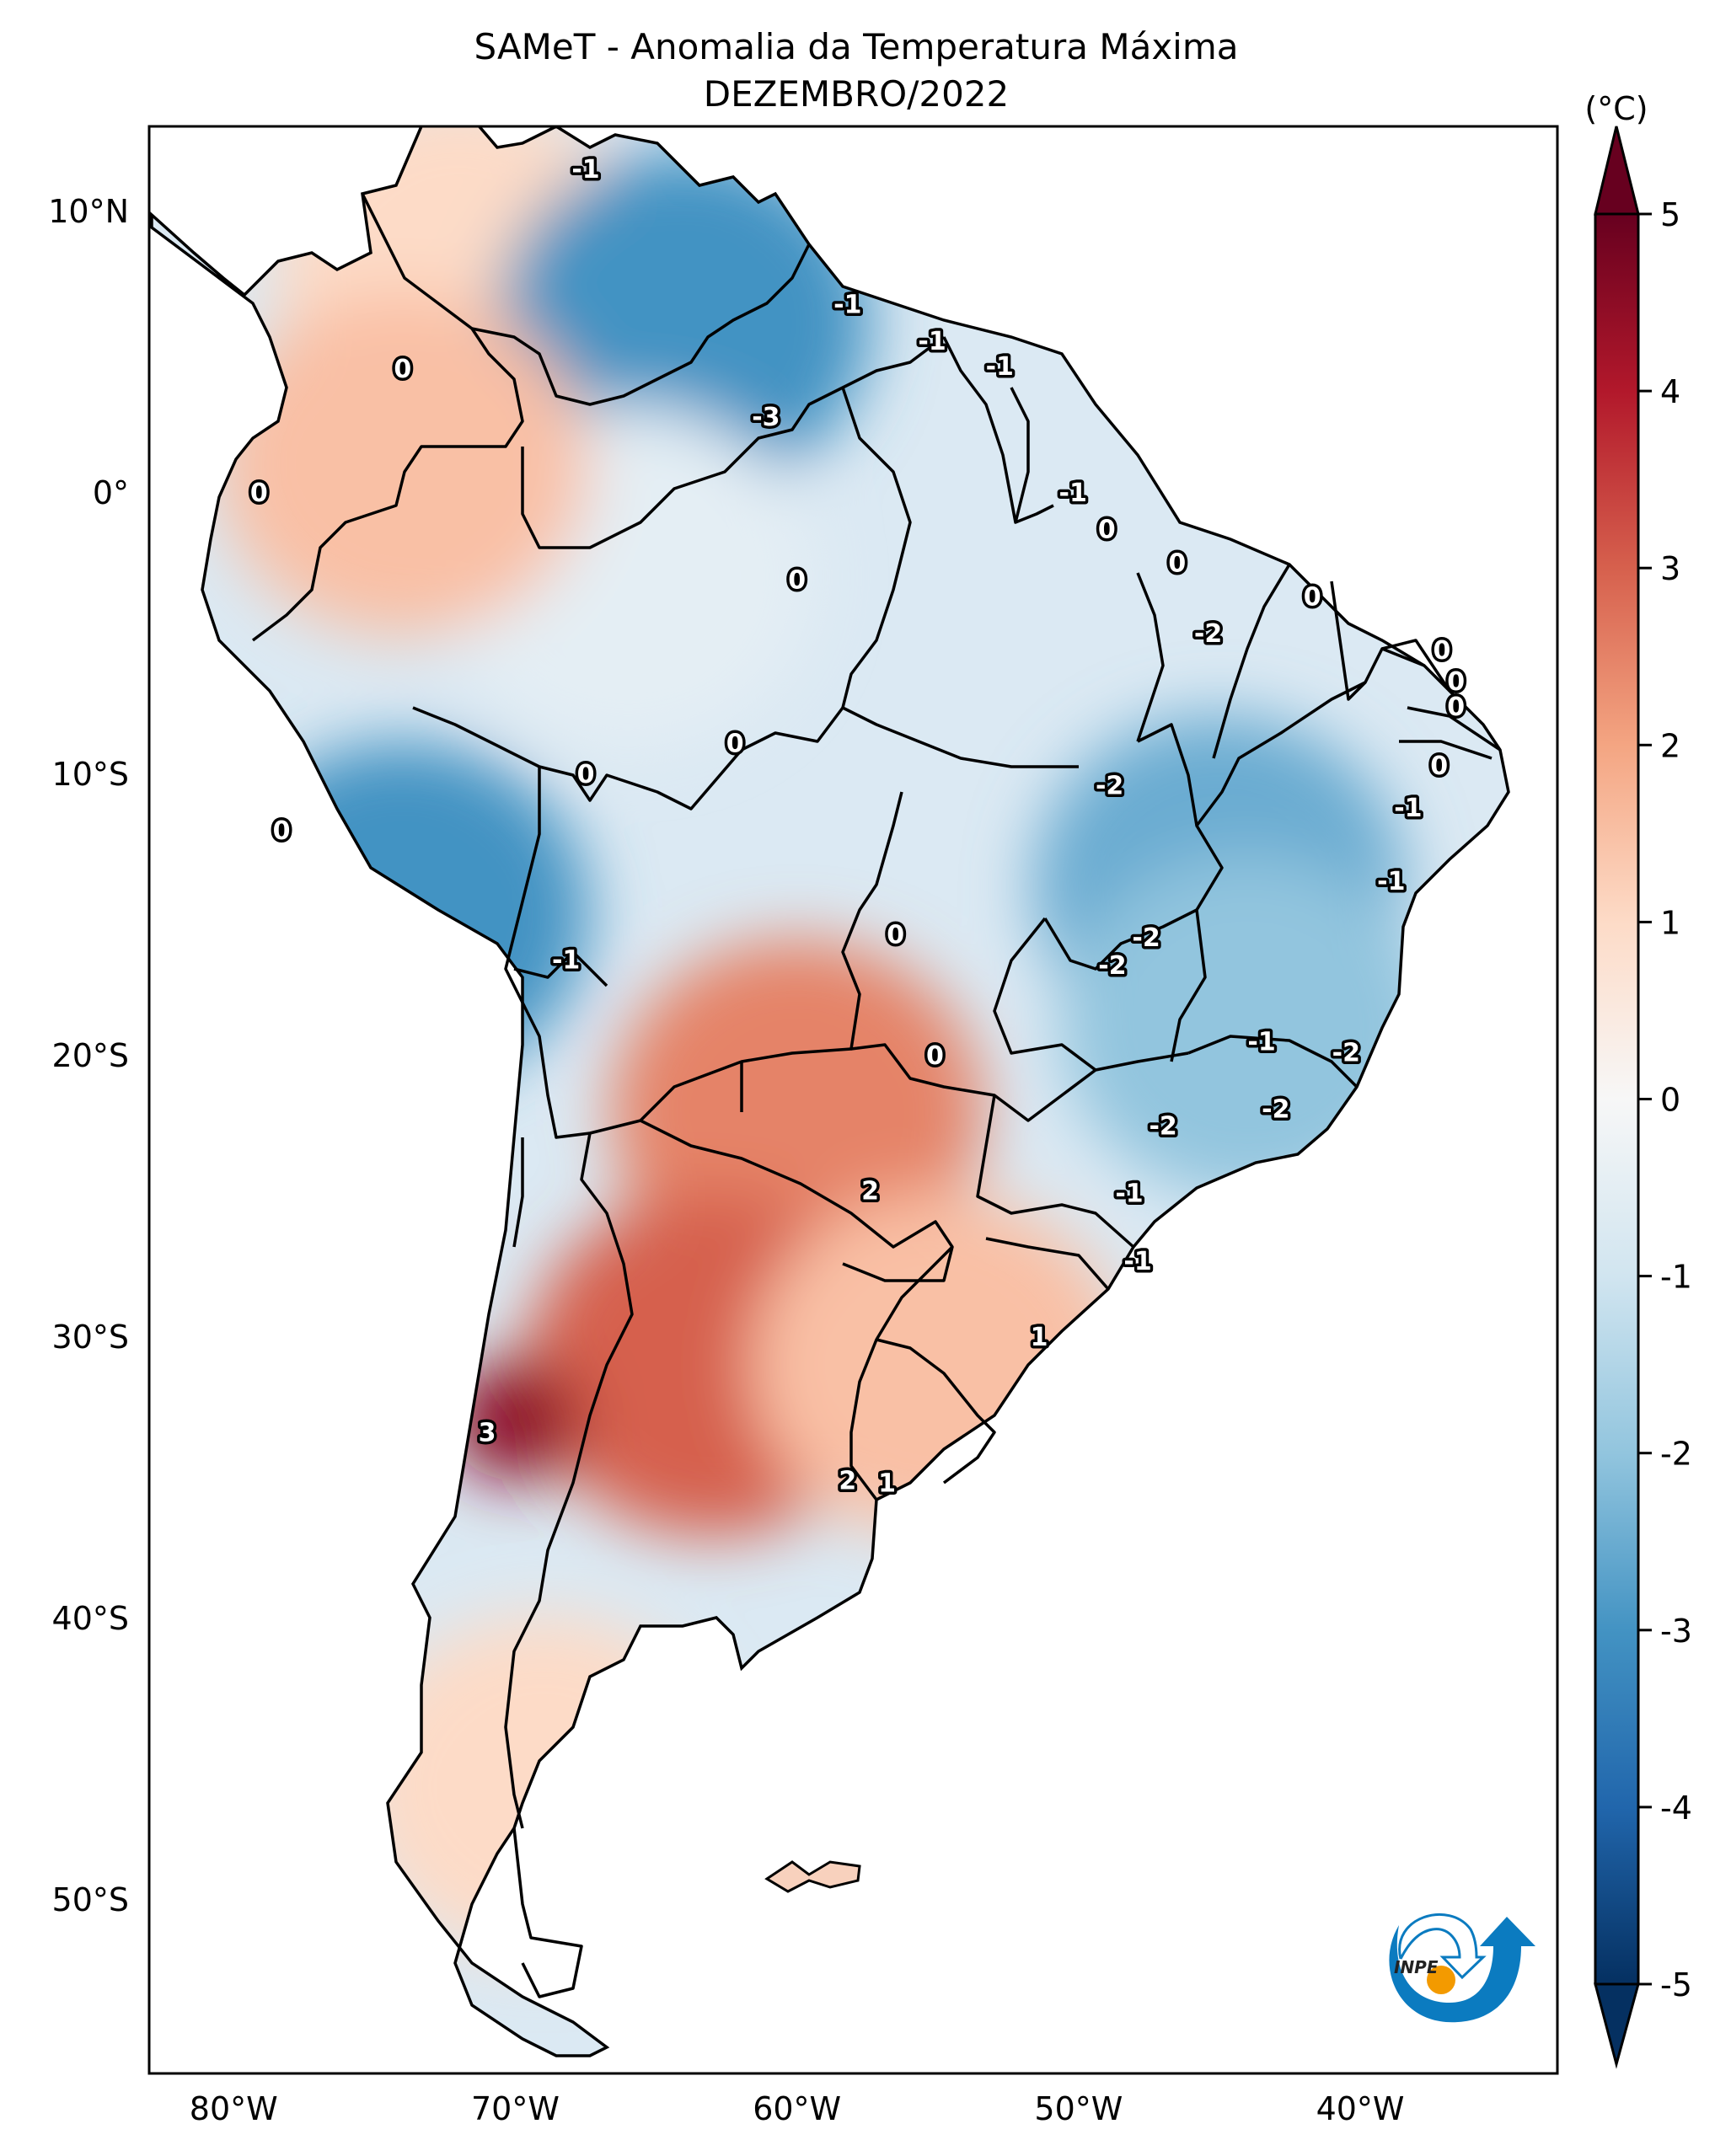  What do you see at coordinates (111, 492) in the screenshot?
I see `y-tick-label: 0°` at bounding box center [111, 492].